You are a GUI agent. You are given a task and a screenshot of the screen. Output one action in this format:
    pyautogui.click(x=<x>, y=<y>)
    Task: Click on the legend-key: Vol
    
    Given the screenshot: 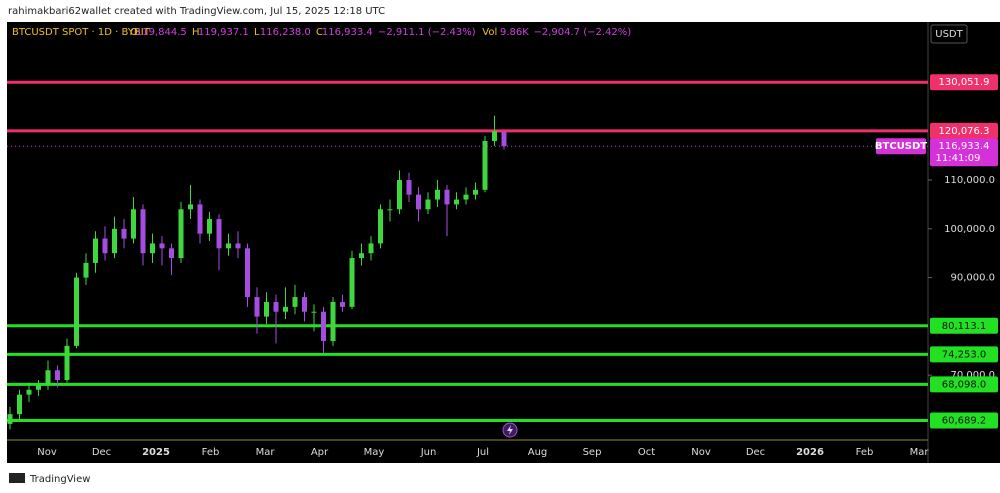 What is the action you would take?
    pyautogui.click(x=489, y=32)
    